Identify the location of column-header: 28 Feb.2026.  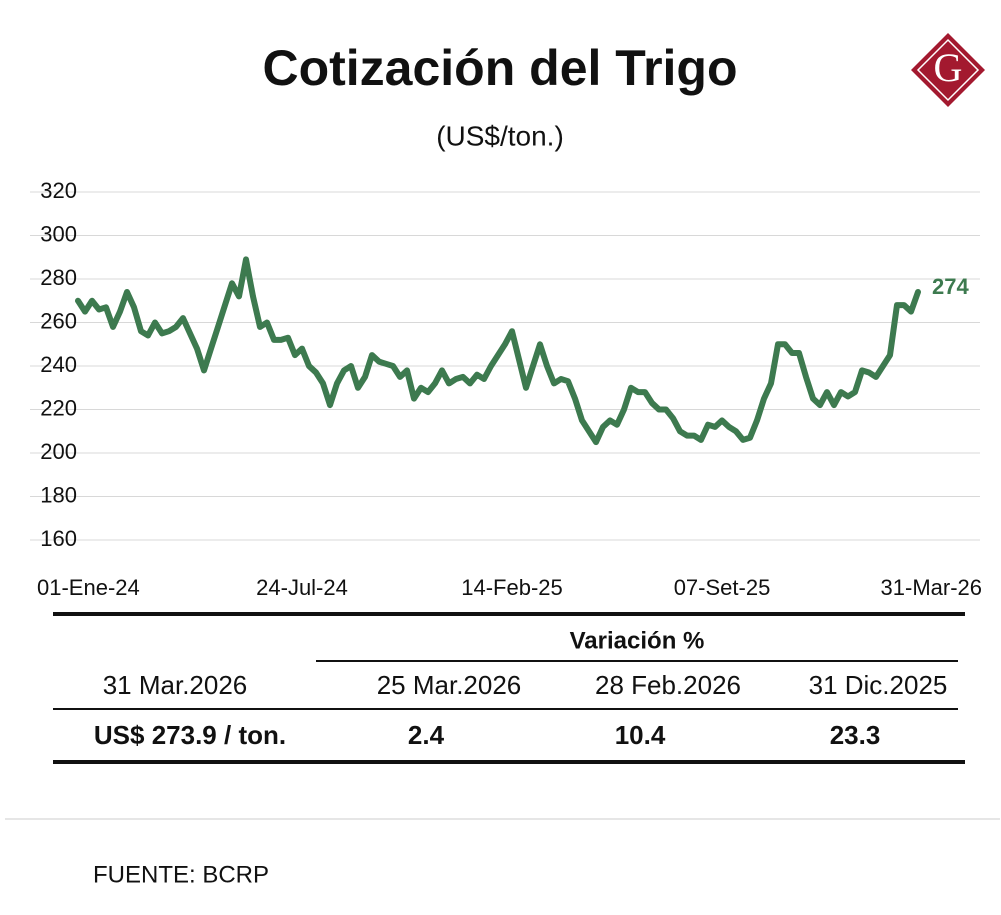
(668, 685).